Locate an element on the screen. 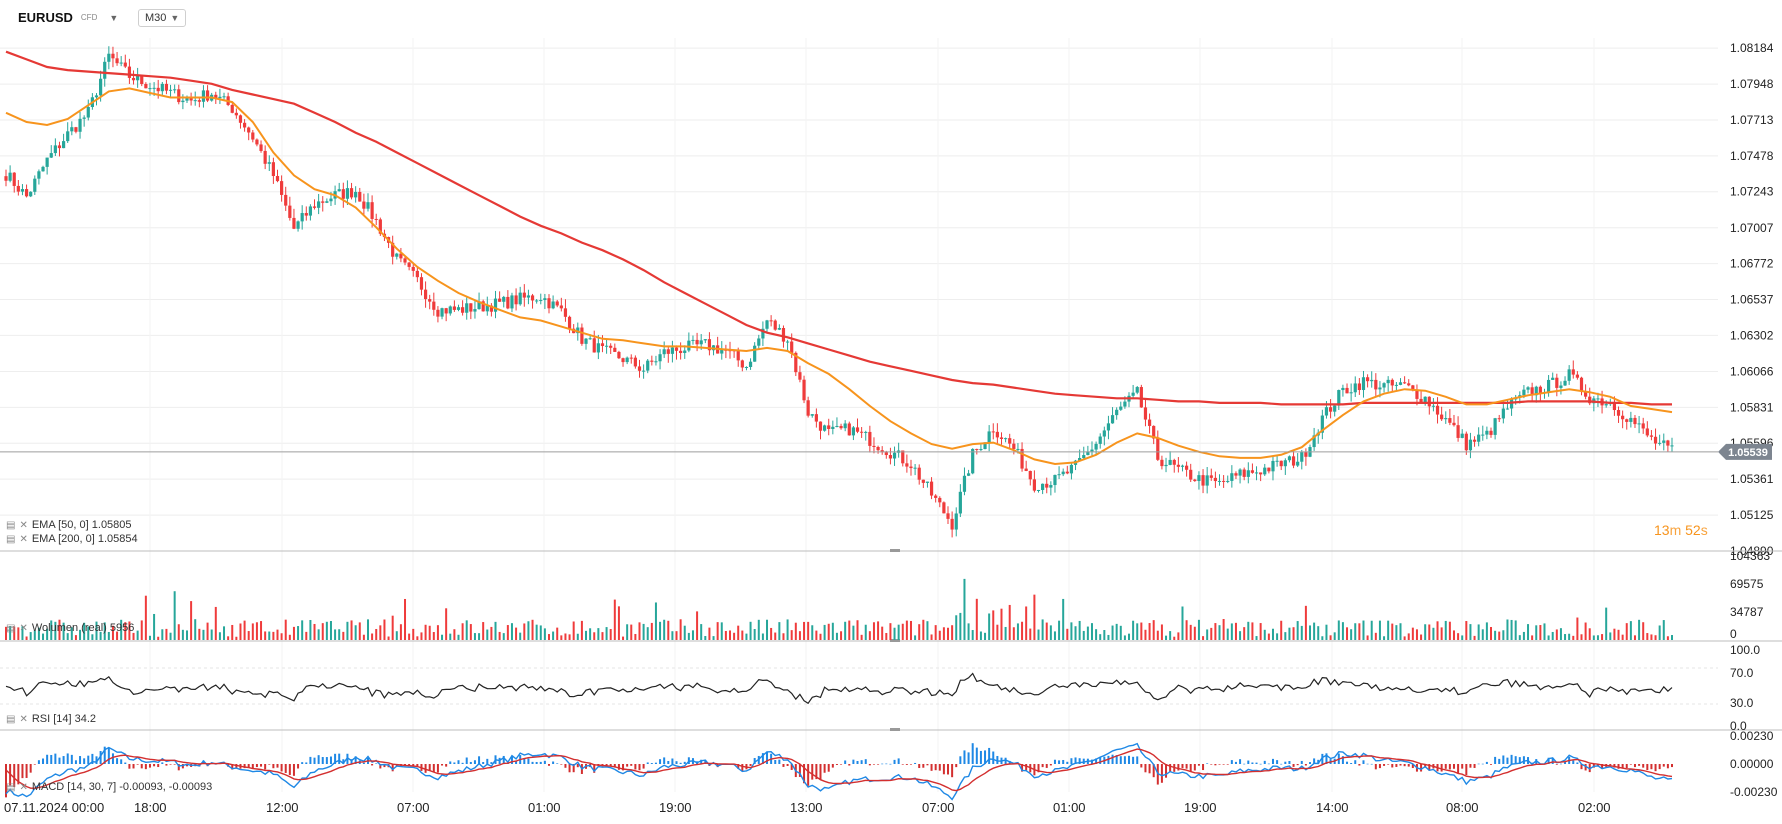 The image size is (1782, 824). legend-ema50: ▤ ✕ EMA [50, 0] 1.05805 is located at coordinates (69, 525).